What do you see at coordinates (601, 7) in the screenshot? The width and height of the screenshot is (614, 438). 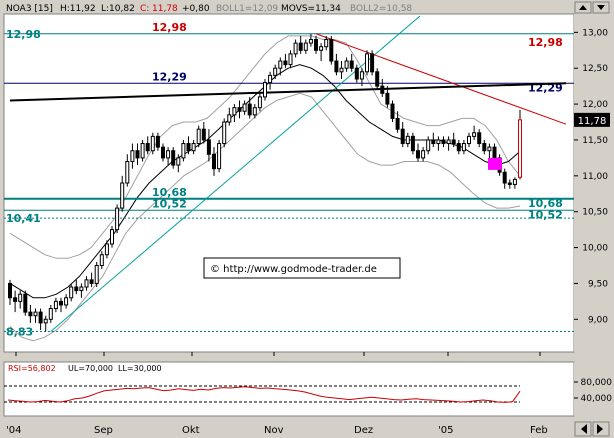 I see `scroll-down-button` at bounding box center [601, 7].